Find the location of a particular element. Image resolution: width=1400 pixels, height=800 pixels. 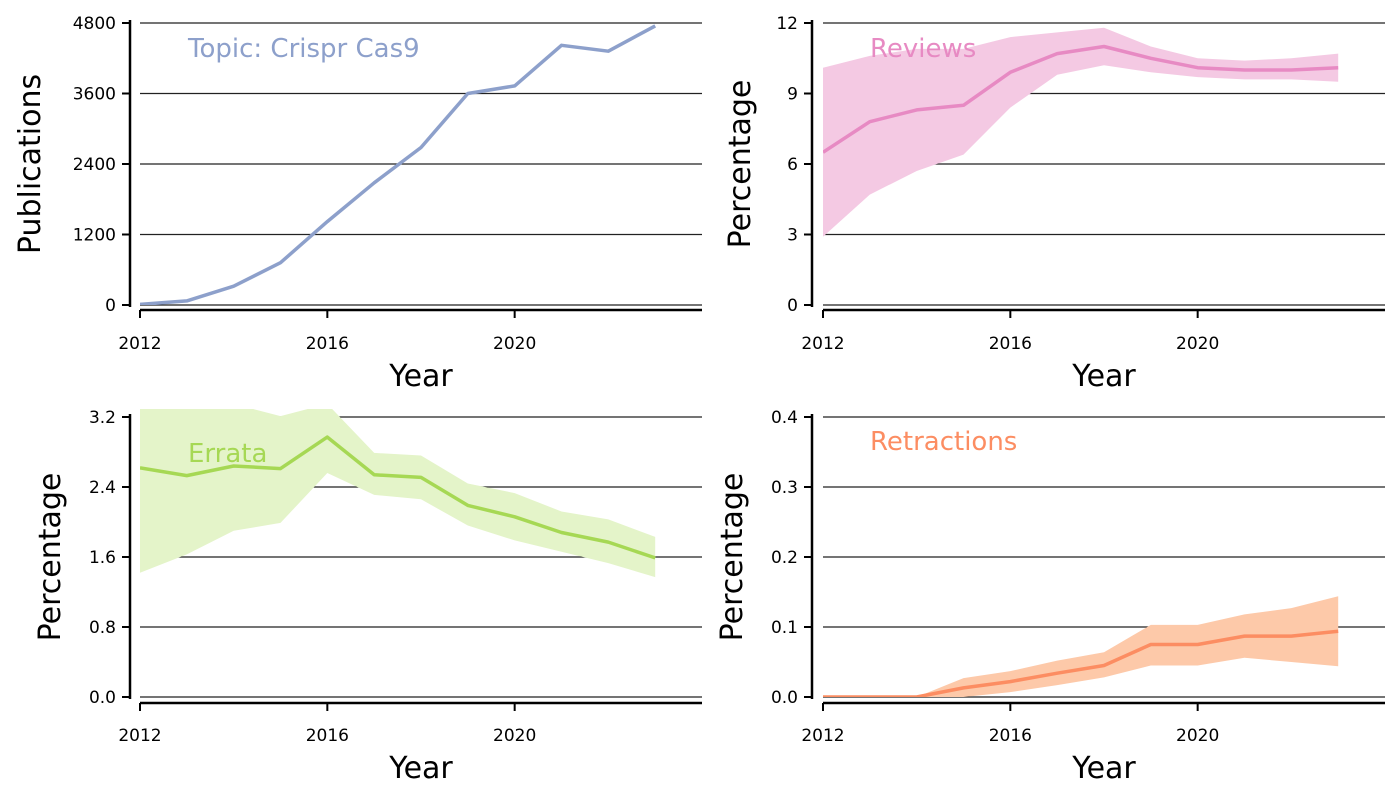

y-tick-label: 0.4 is located at coordinates (784, 418).